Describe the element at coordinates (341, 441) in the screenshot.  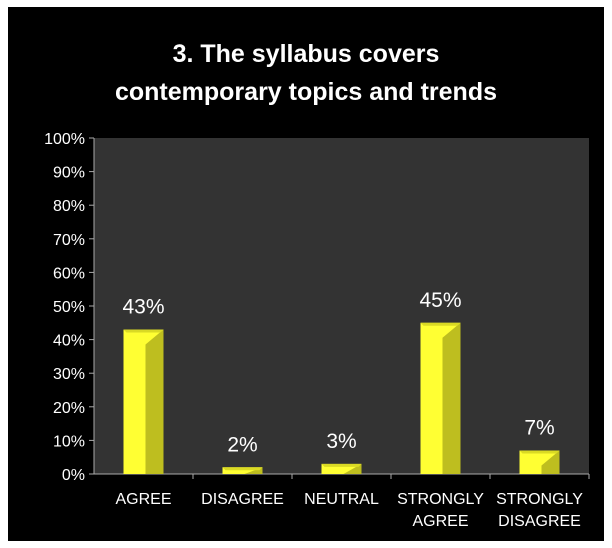
I see `data-label: 3%` at that location.